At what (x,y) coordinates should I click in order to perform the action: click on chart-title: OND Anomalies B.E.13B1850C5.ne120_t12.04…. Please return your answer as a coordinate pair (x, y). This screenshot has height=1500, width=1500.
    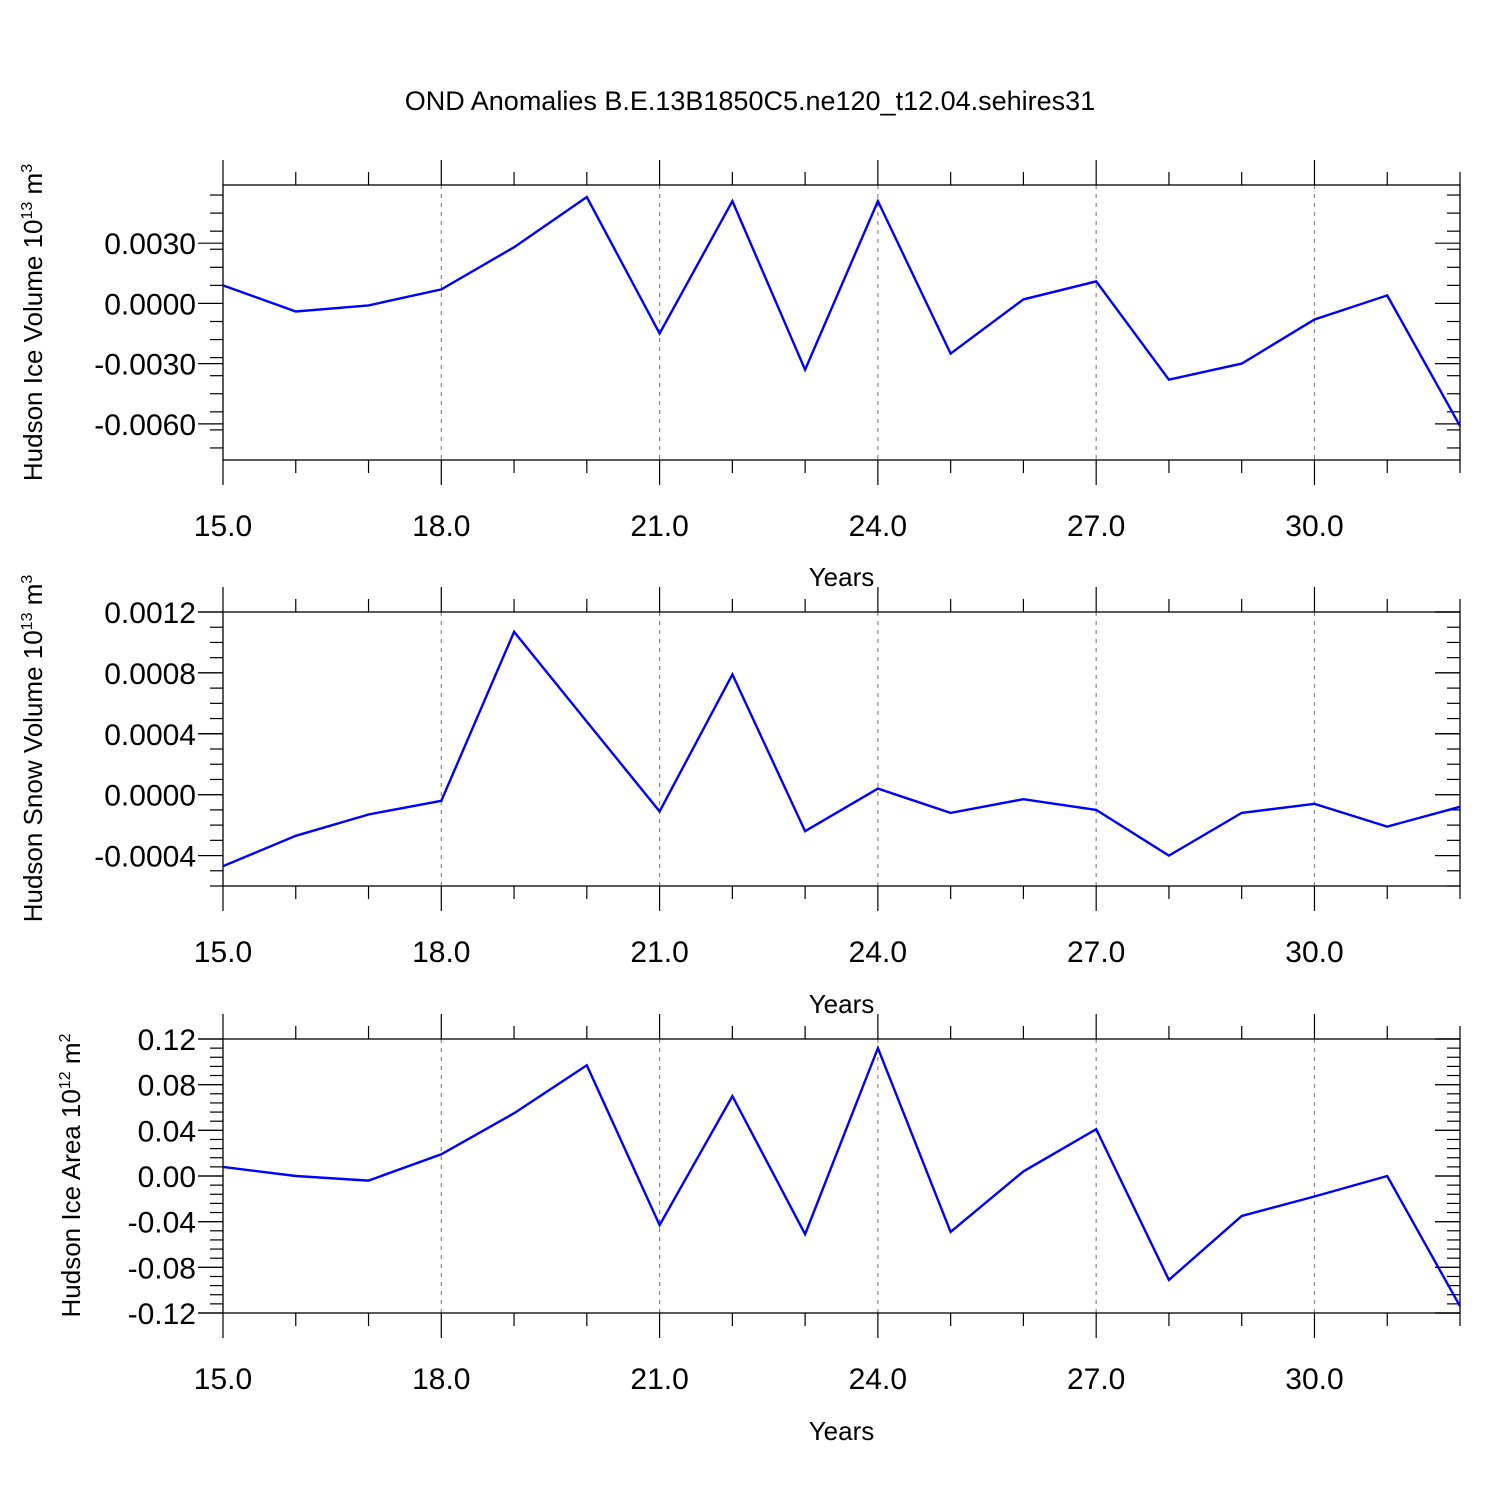
    Looking at the image, I should click on (750, 101).